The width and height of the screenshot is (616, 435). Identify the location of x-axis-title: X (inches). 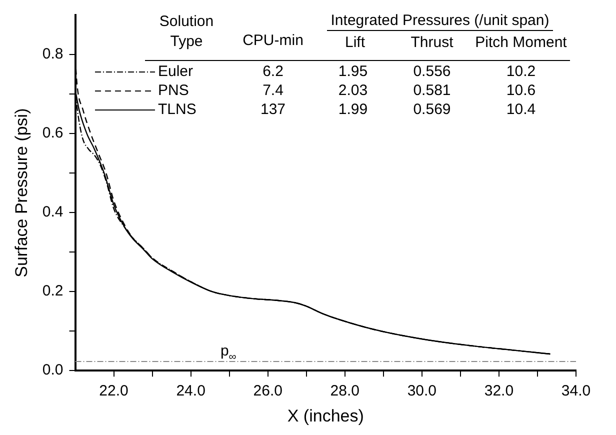
(325, 416).